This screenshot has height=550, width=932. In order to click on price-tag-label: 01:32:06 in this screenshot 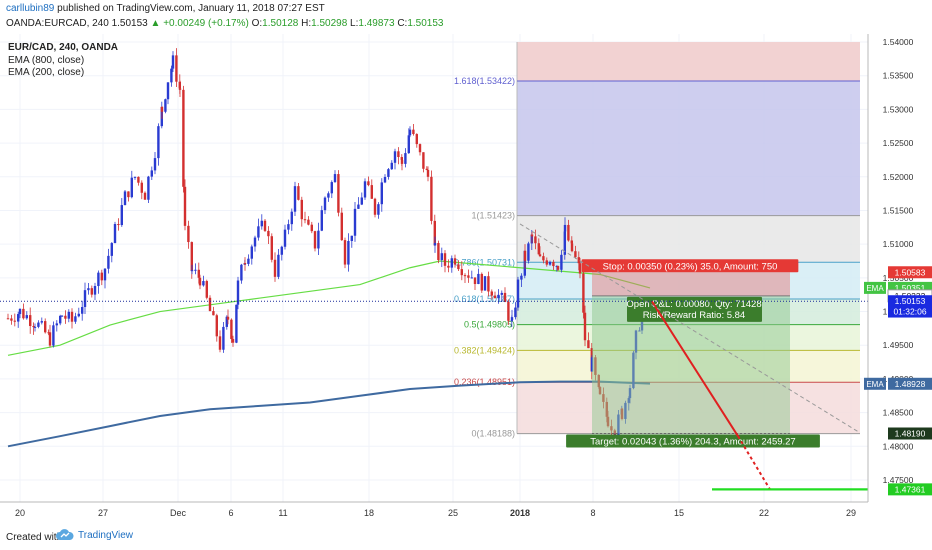, I will do `click(909, 312)`.